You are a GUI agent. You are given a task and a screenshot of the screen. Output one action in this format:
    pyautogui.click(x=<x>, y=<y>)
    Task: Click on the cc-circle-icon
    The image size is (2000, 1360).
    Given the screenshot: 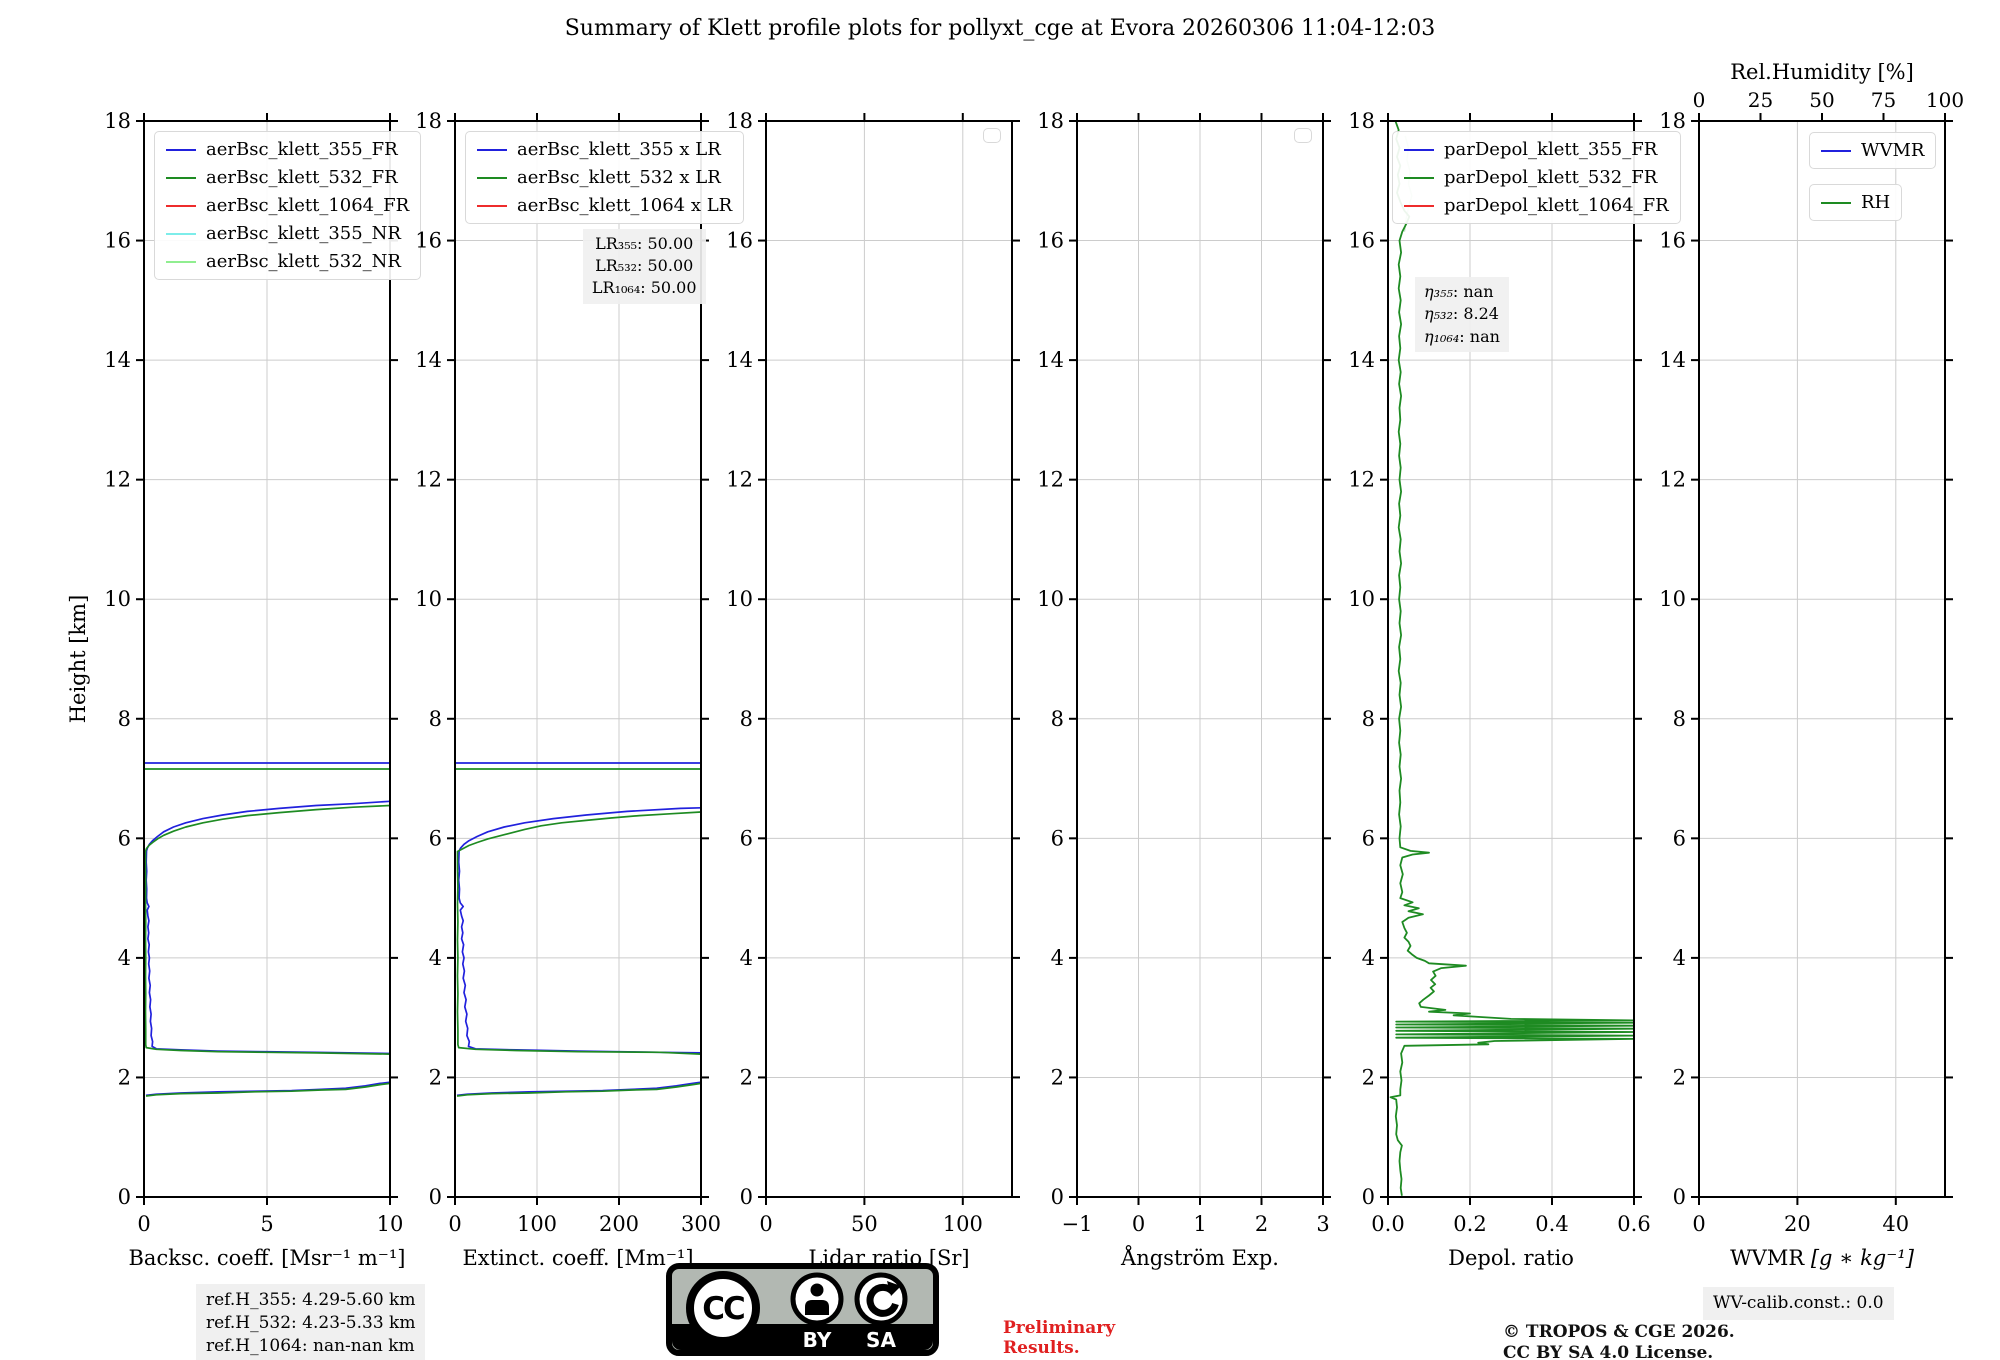 What is the action you would take?
    pyautogui.click(x=723, y=1308)
    